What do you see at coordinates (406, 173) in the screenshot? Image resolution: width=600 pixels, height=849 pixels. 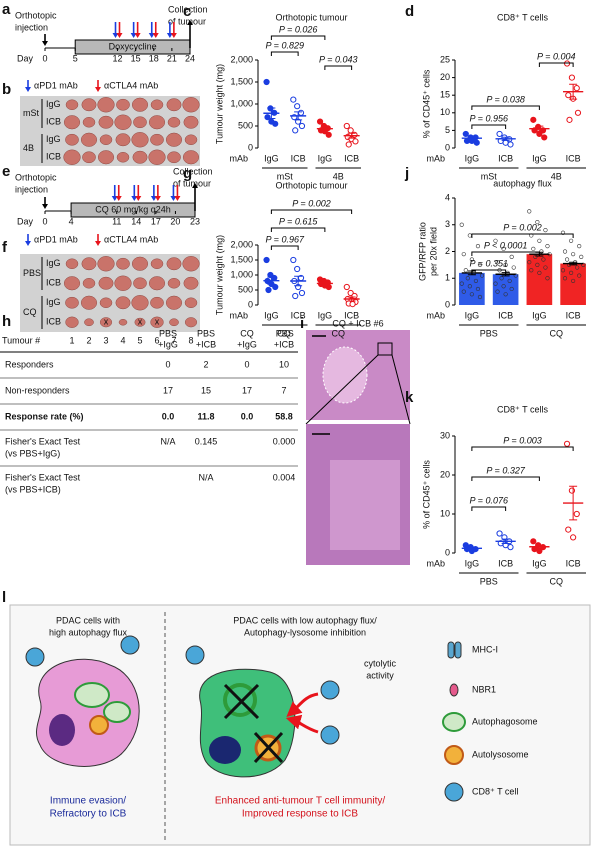 I see `panel-label: j` at bounding box center [406, 173].